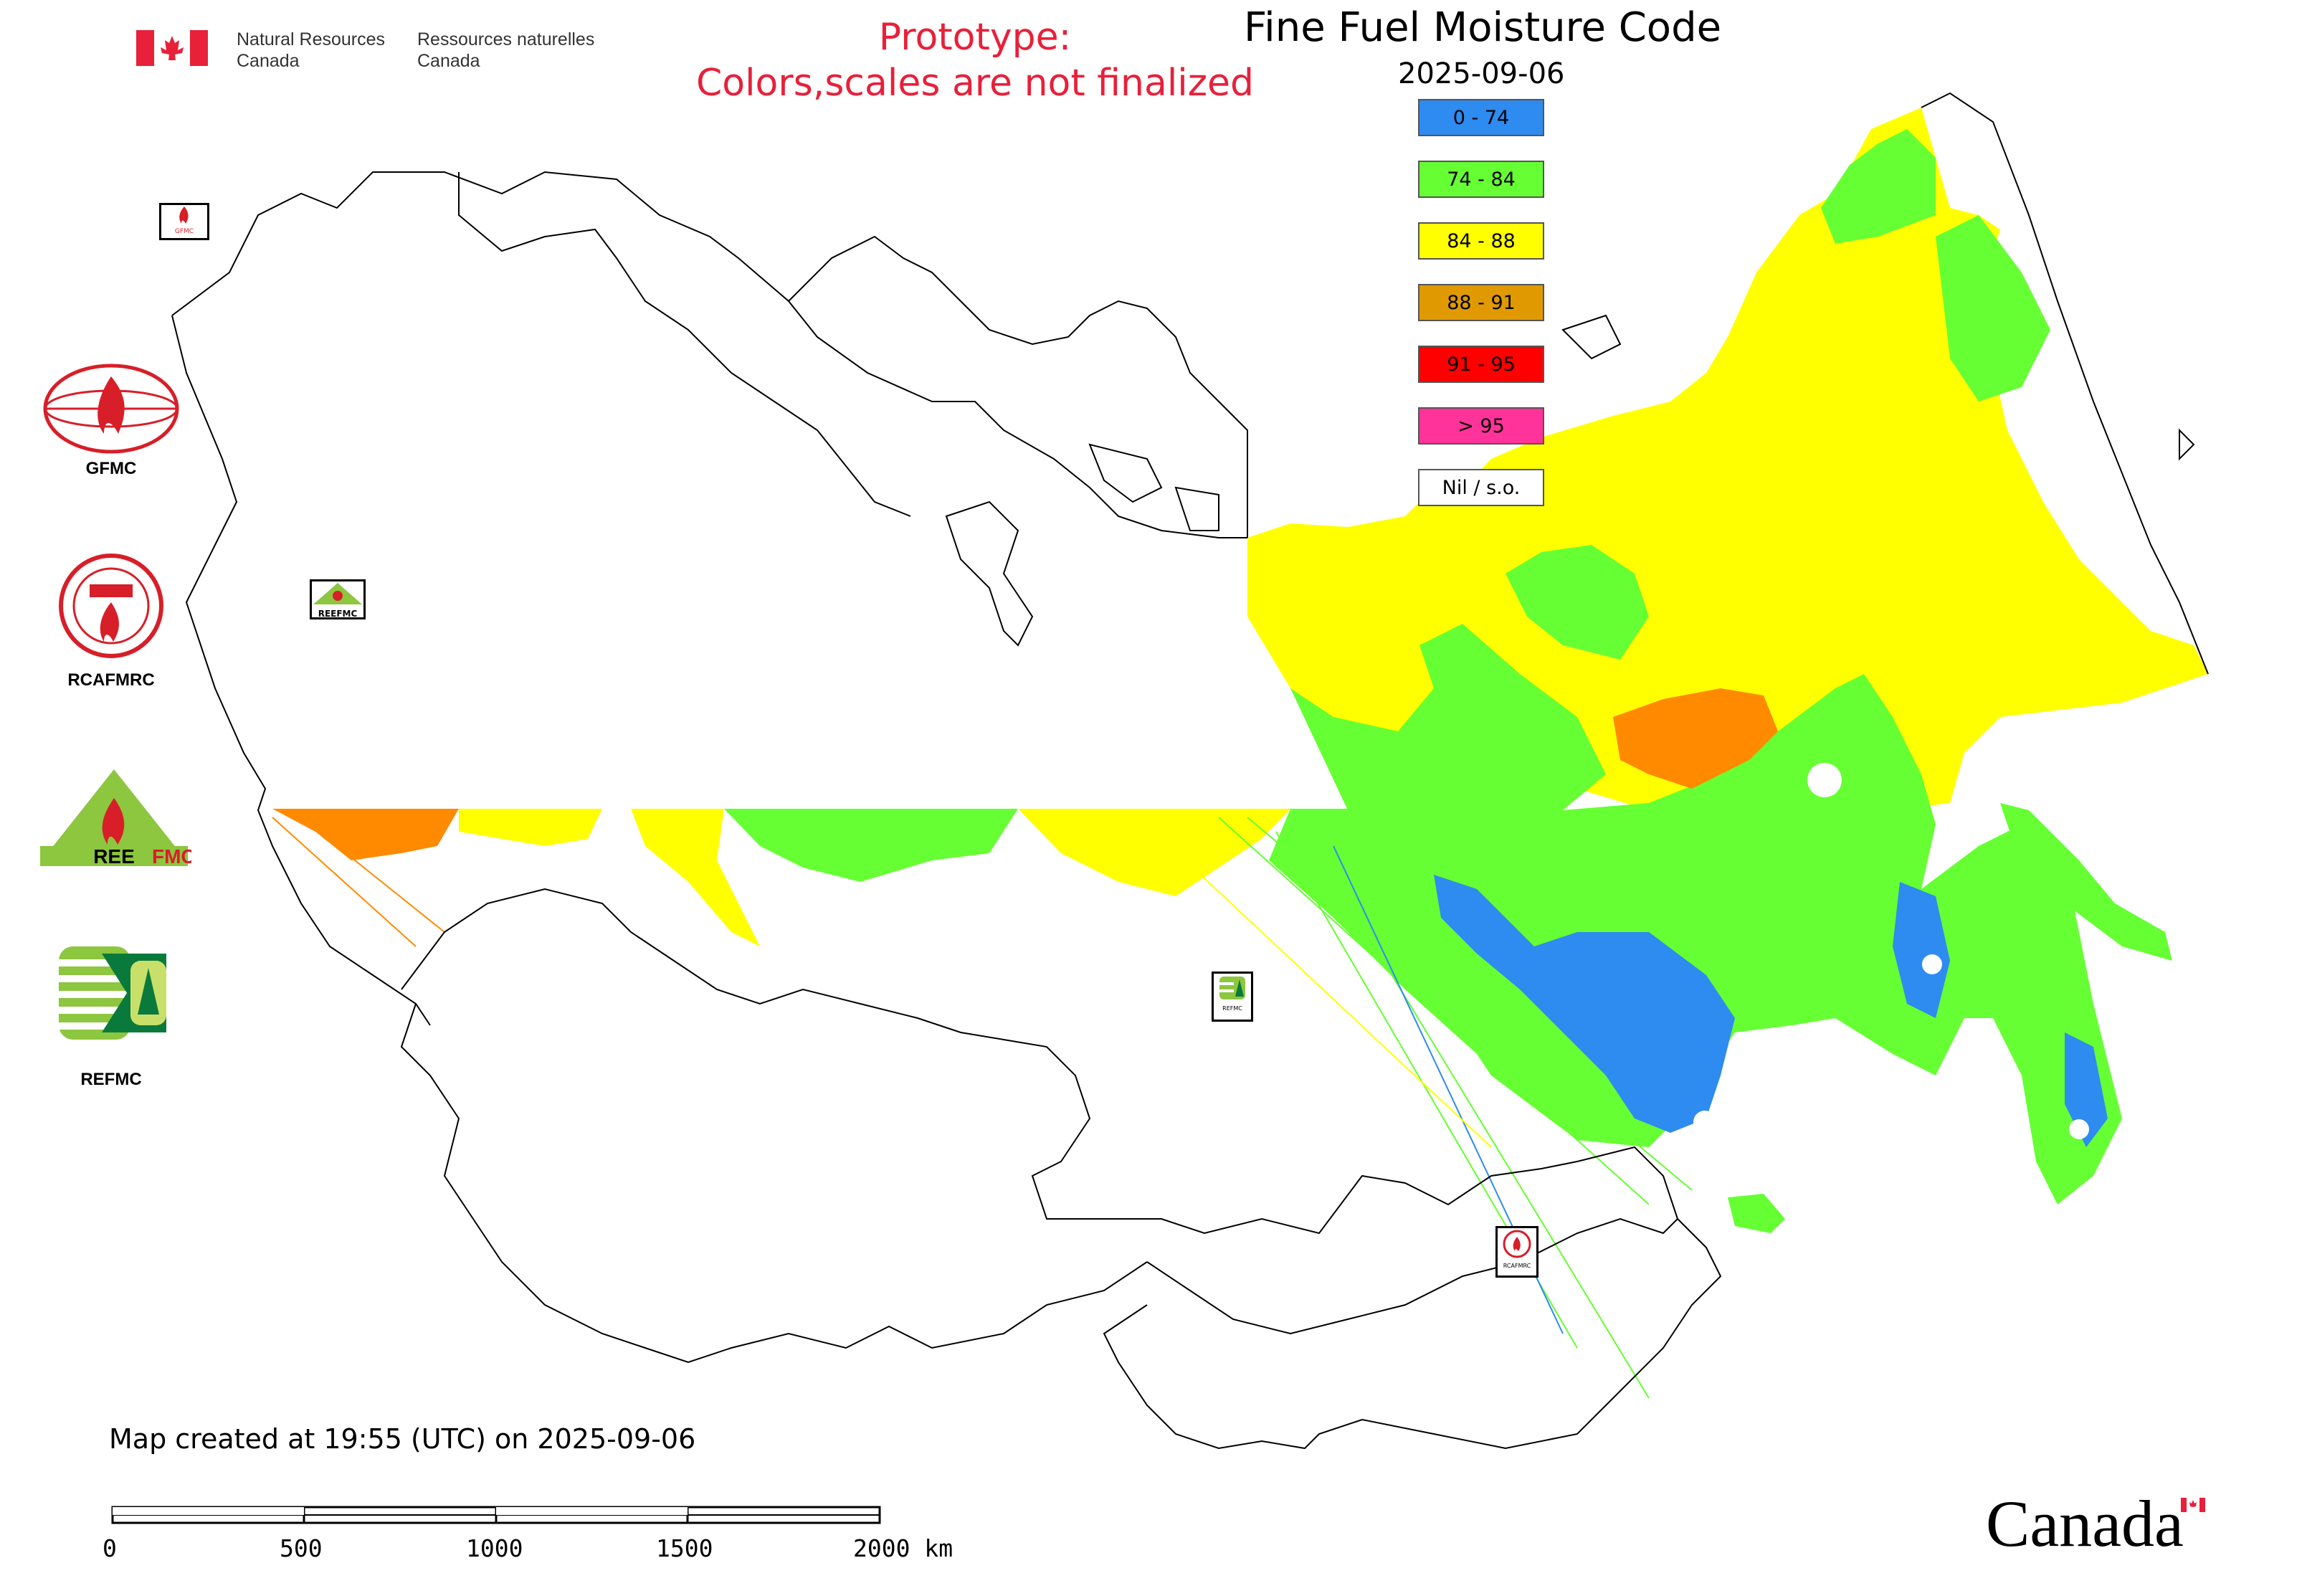  I want to click on scale-label-1000: 1000, so click(494, 1548).